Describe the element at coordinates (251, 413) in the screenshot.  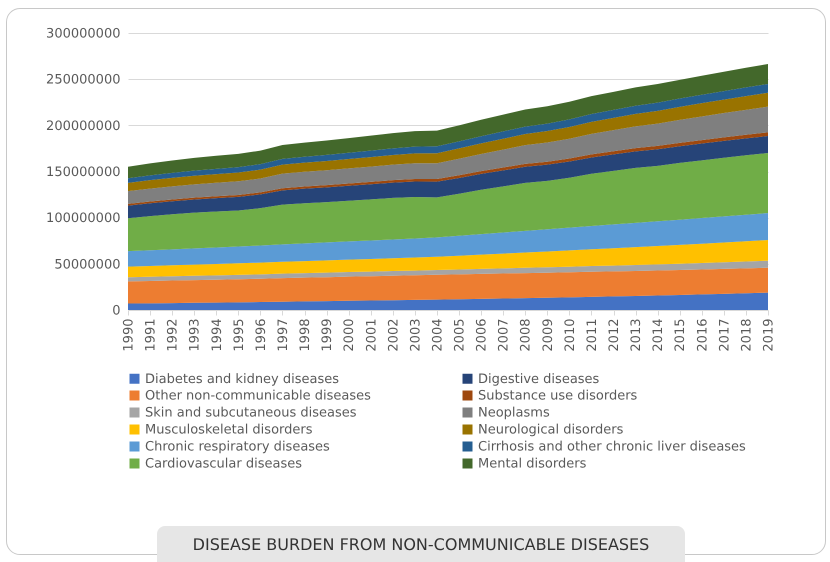
I see `legend-label: Skin and subcutaneous diseases` at that location.